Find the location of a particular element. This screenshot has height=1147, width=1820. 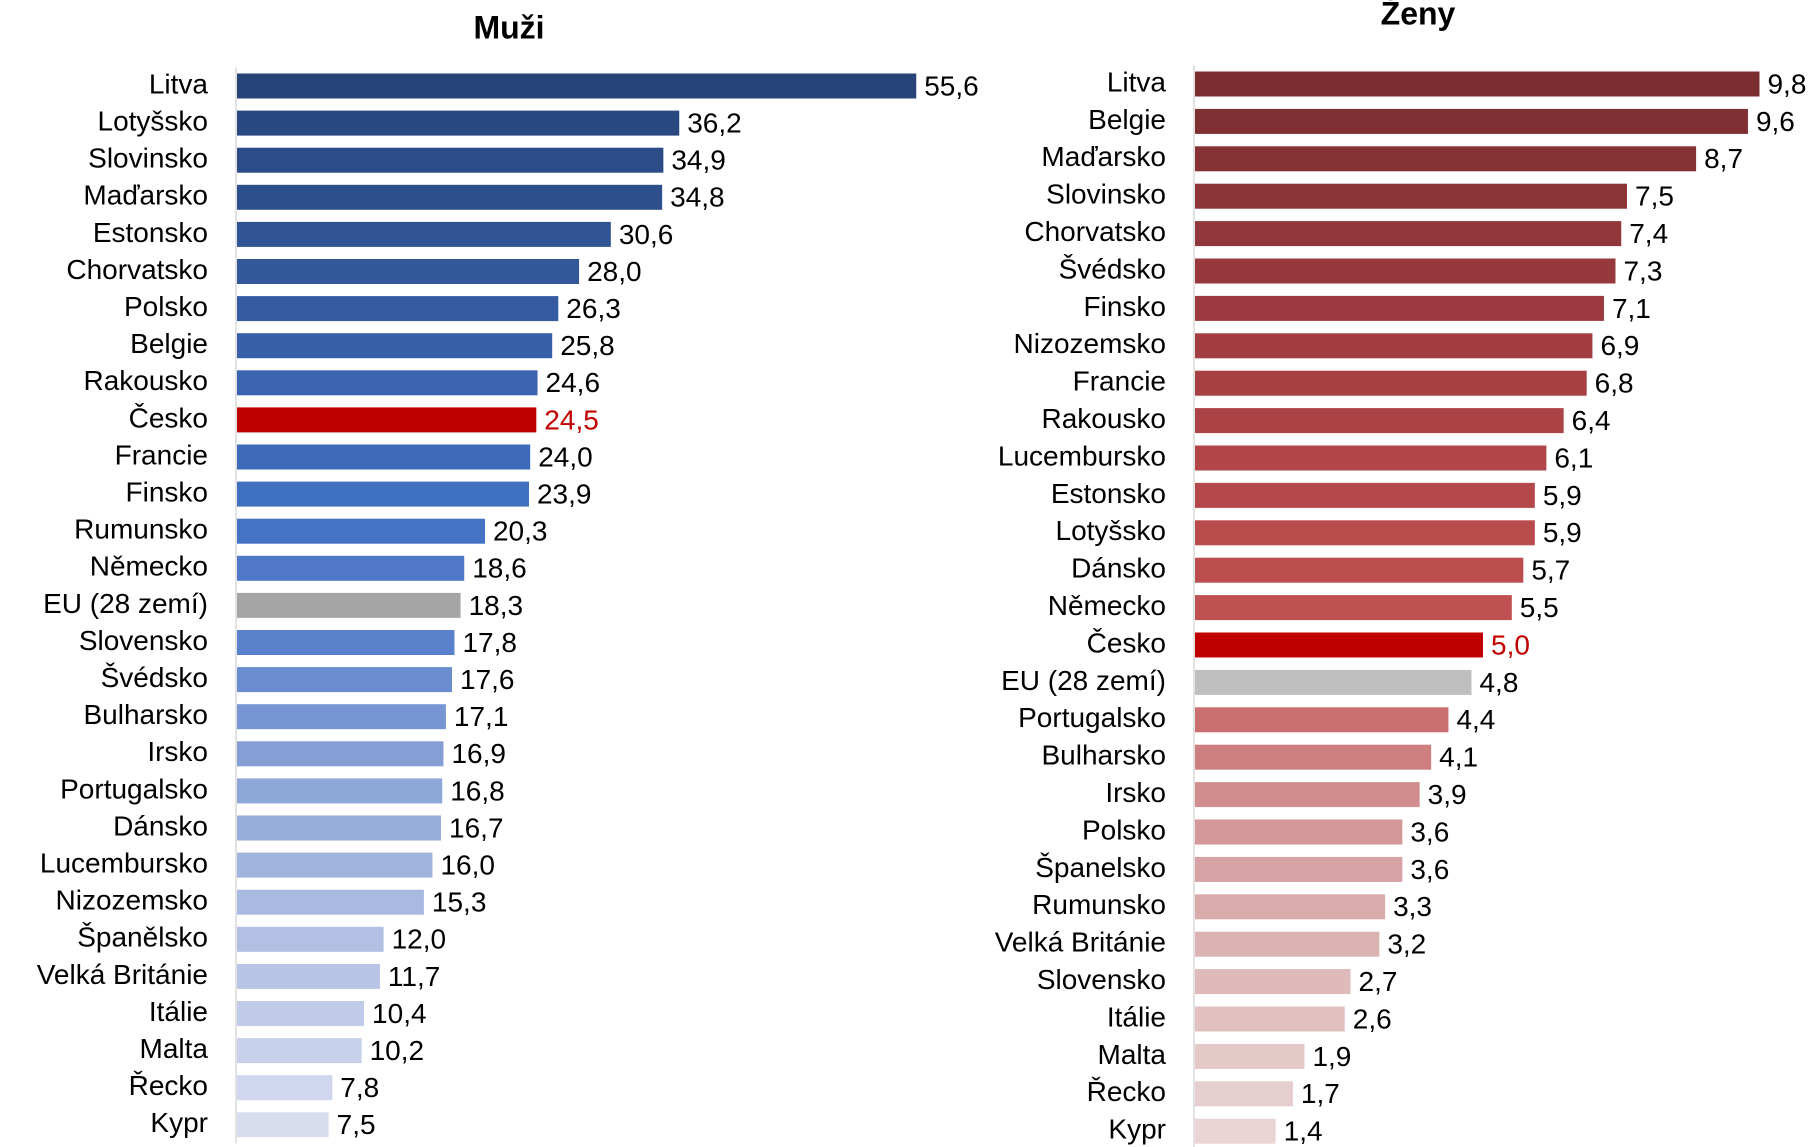

value-label: 20,3 is located at coordinates (520, 531).